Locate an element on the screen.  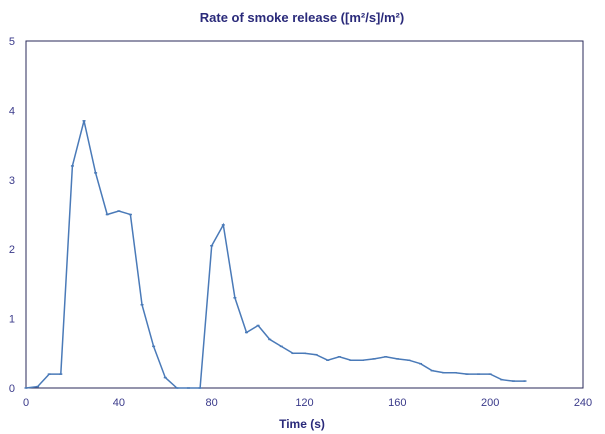
y-axis-ticks: 0 1 2 3 4 5 is located at coordinates (12, 215).